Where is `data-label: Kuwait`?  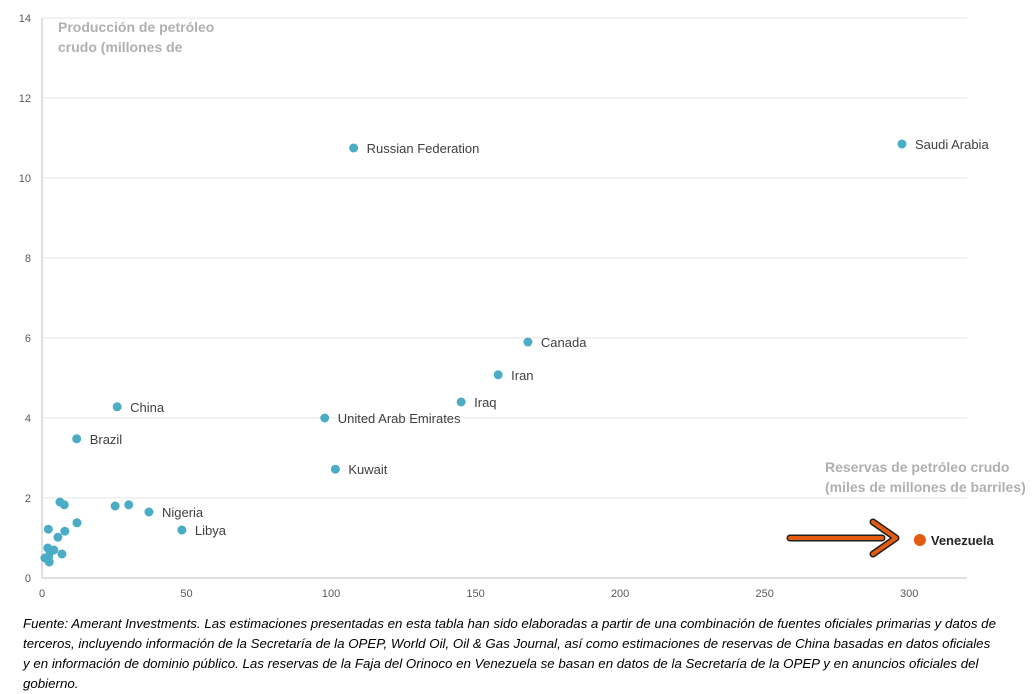
data-label: Kuwait is located at coordinates (367, 469).